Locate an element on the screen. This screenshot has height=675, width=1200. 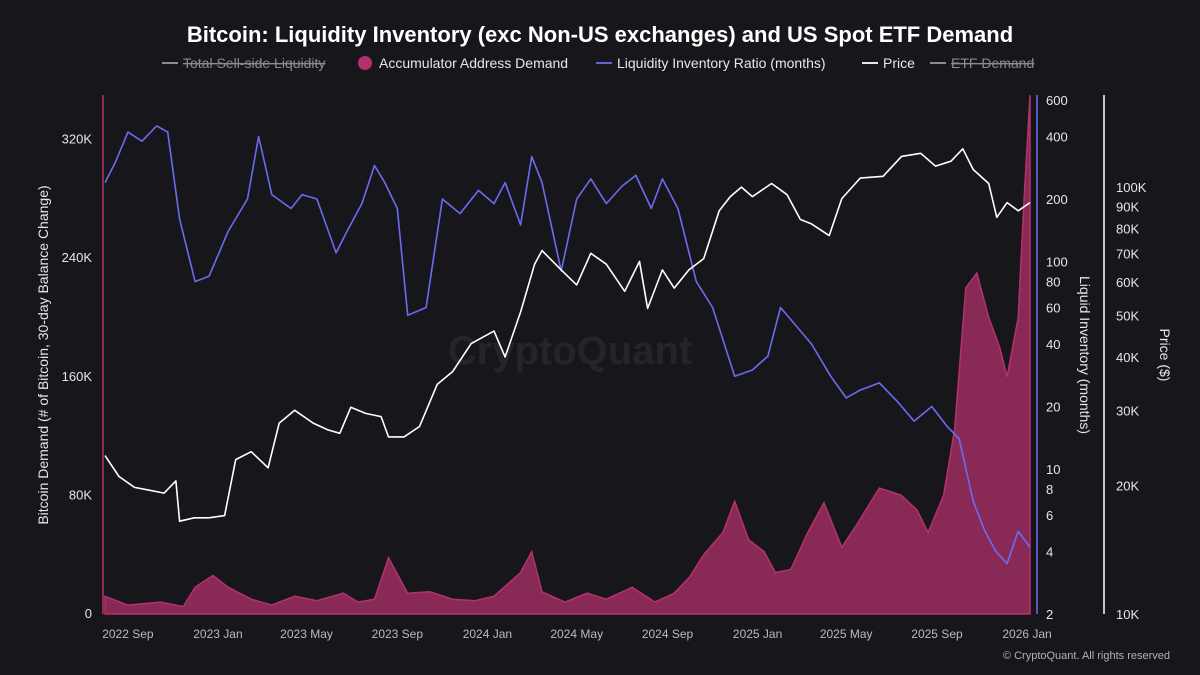
inventory-tick-label: 40 is located at coordinates (1053, 344).